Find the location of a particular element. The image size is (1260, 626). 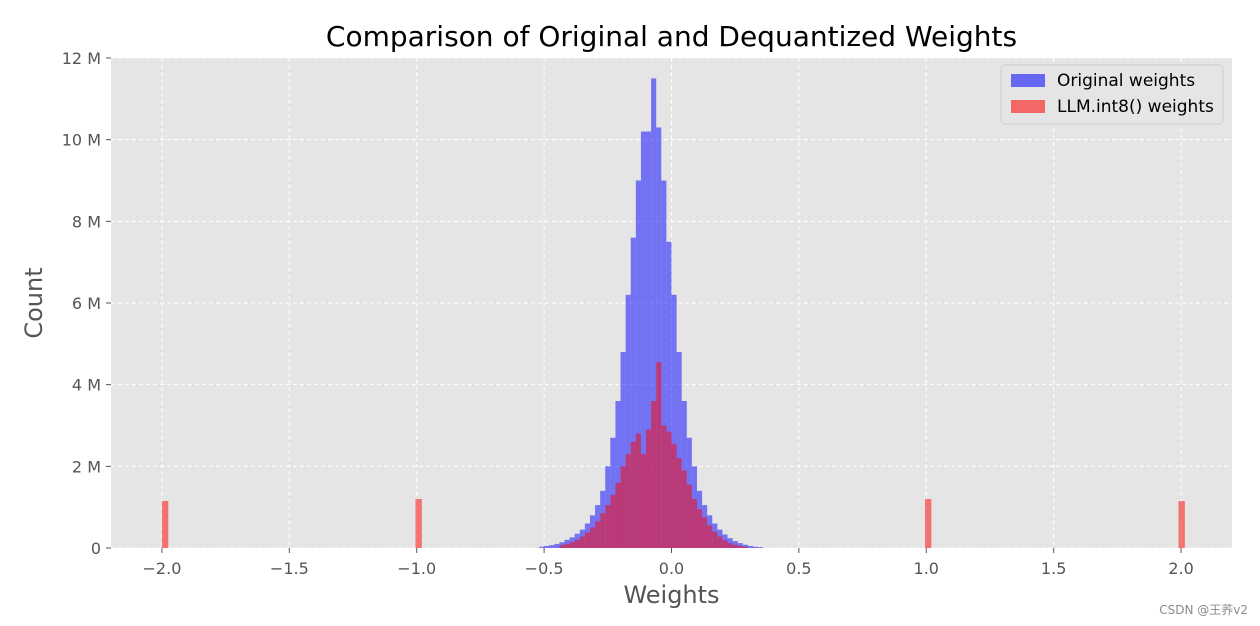

x-tick-label: 2.0 is located at coordinates (1180, 568).